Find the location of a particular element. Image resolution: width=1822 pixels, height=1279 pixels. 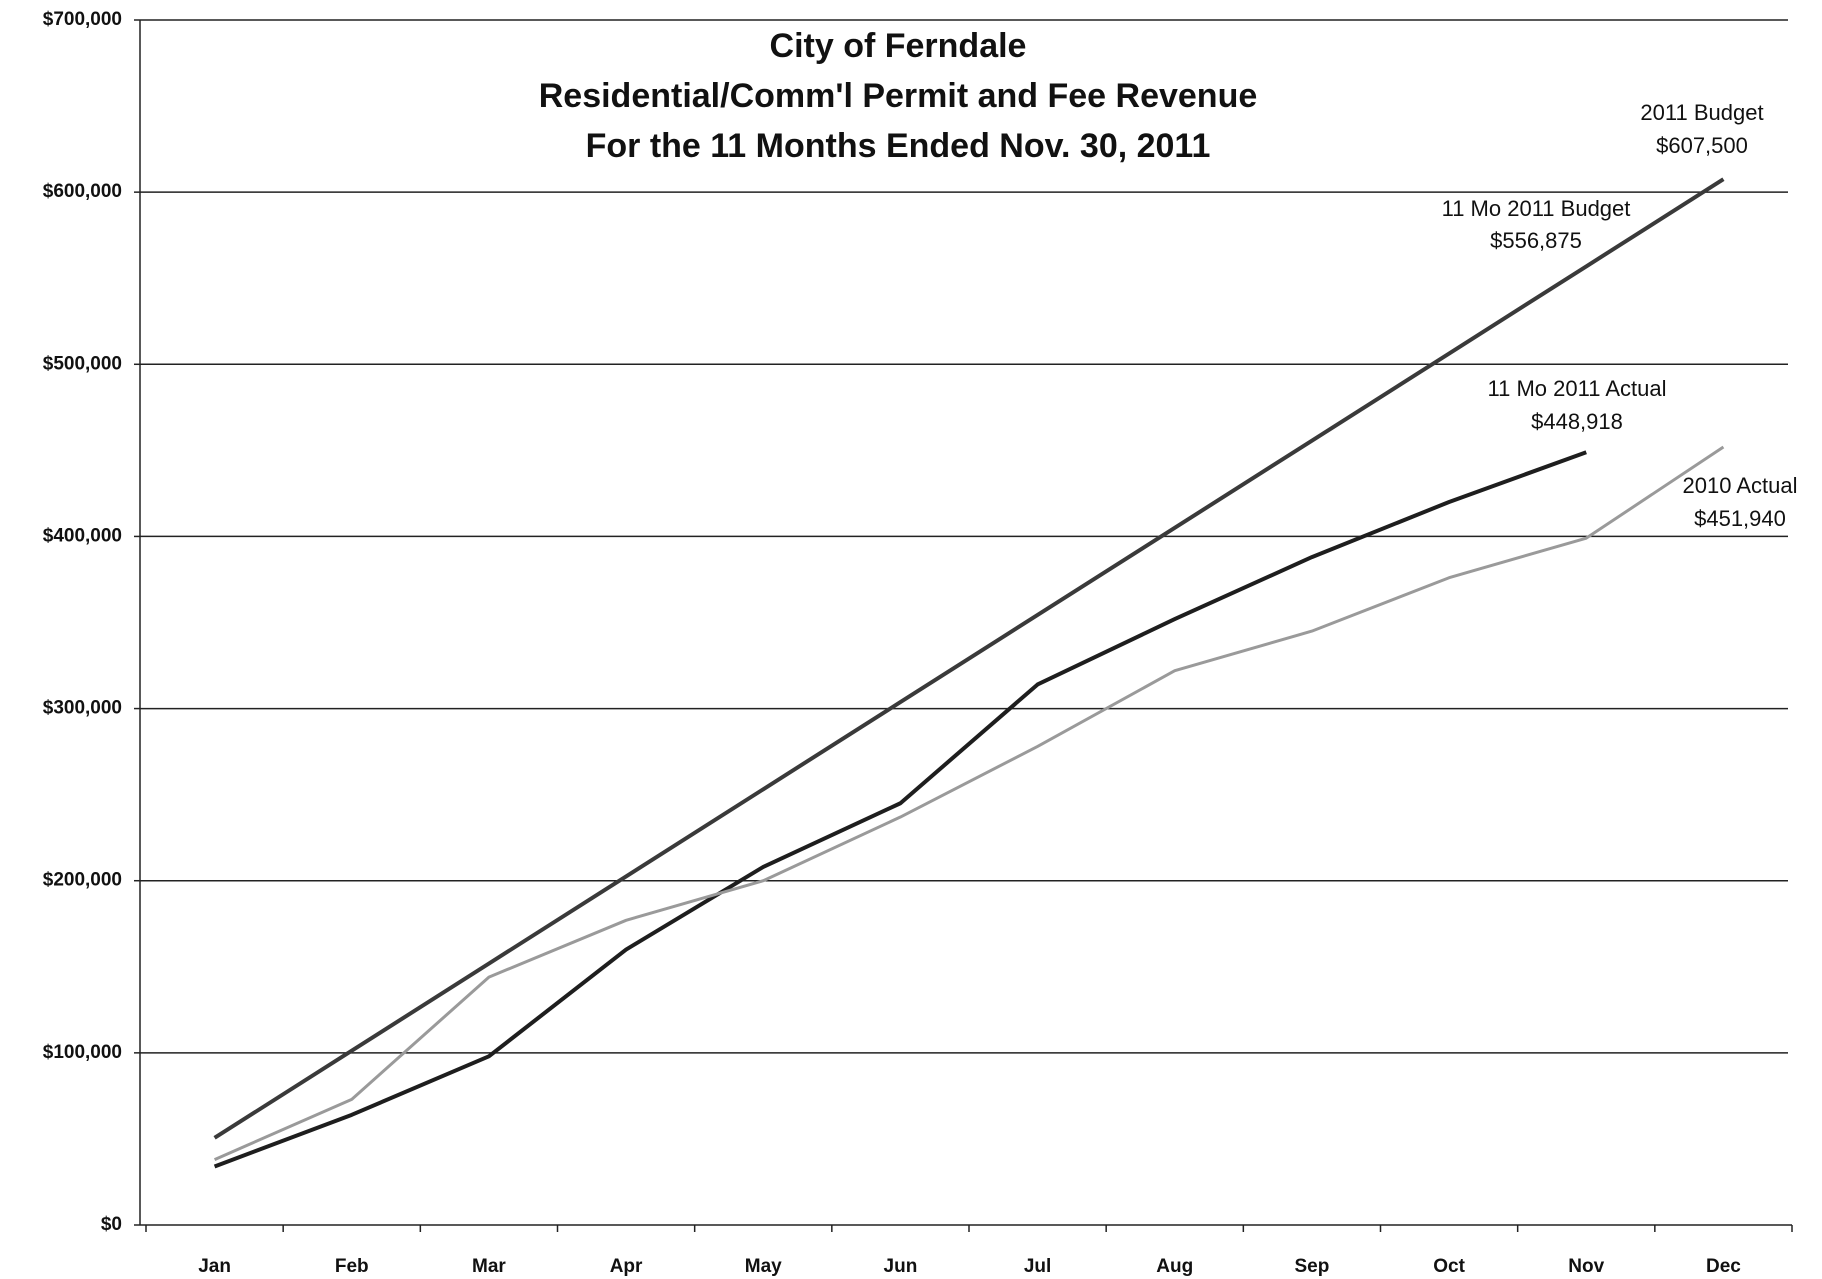

y-tick-label: $700,000 is located at coordinates (82, 19).